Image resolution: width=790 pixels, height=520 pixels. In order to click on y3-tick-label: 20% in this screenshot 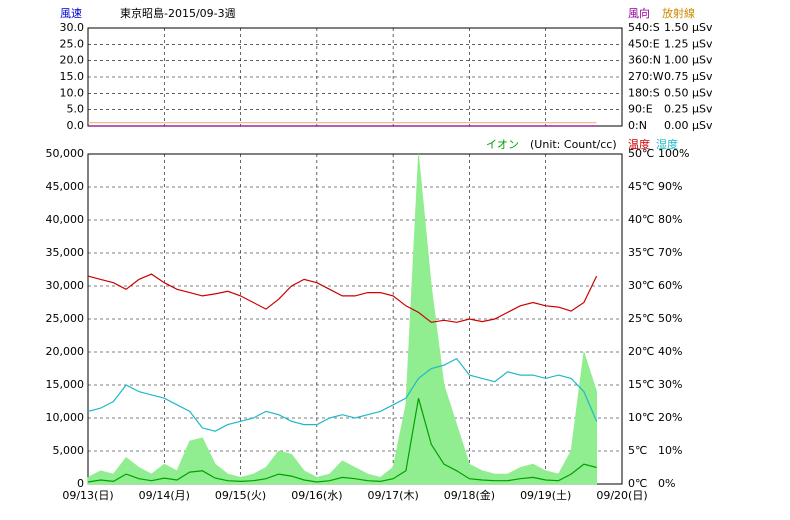, I will do `click(670, 417)`.